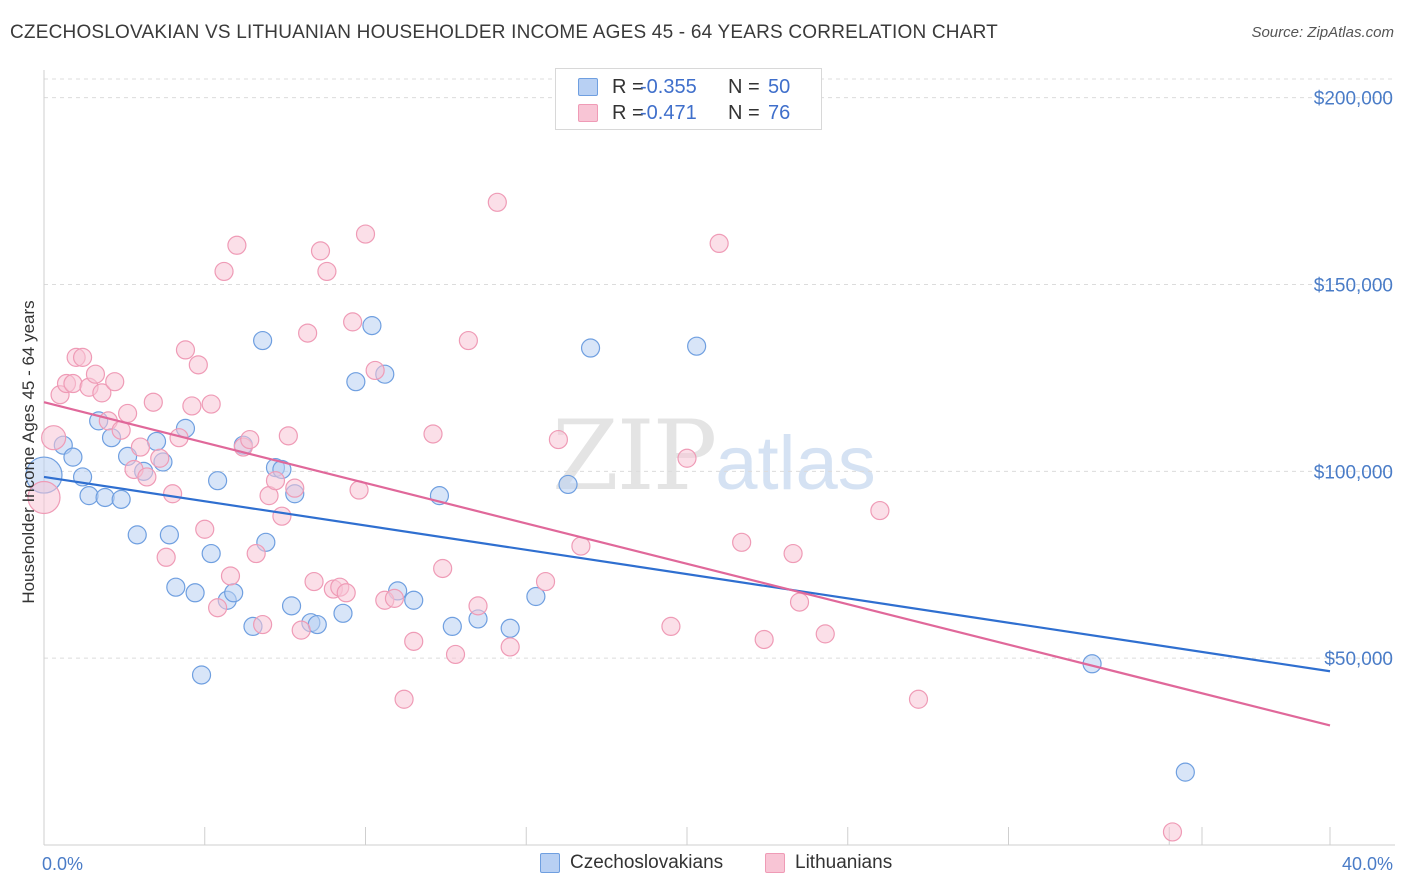  Describe the element at coordinates (588, 113) in the screenshot. I see `legend-swatch-lithuanians` at that location.